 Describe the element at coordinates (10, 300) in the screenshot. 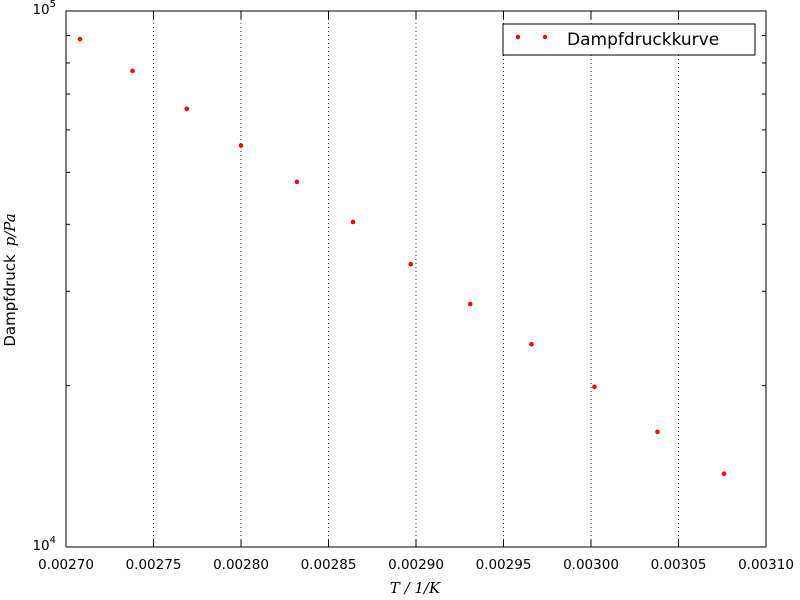

I see `y-axis-label-text: Dampfdruck` at that location.